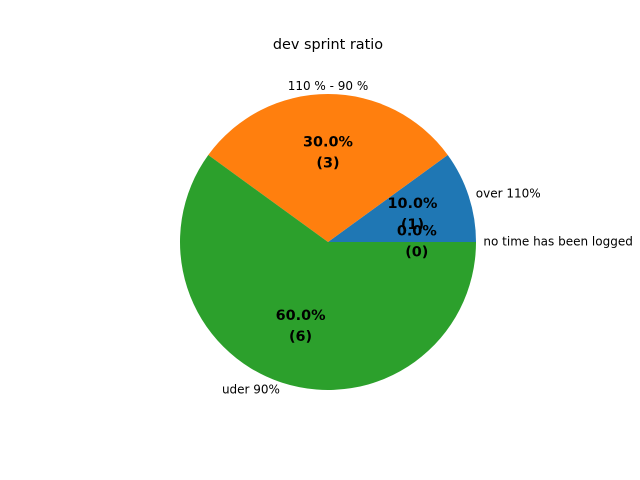 The image size is (640, 480). Describe the element at coordinates (328, 143) in the screenshot. I see `slice-percent-110-90: 30.0%` at that location.